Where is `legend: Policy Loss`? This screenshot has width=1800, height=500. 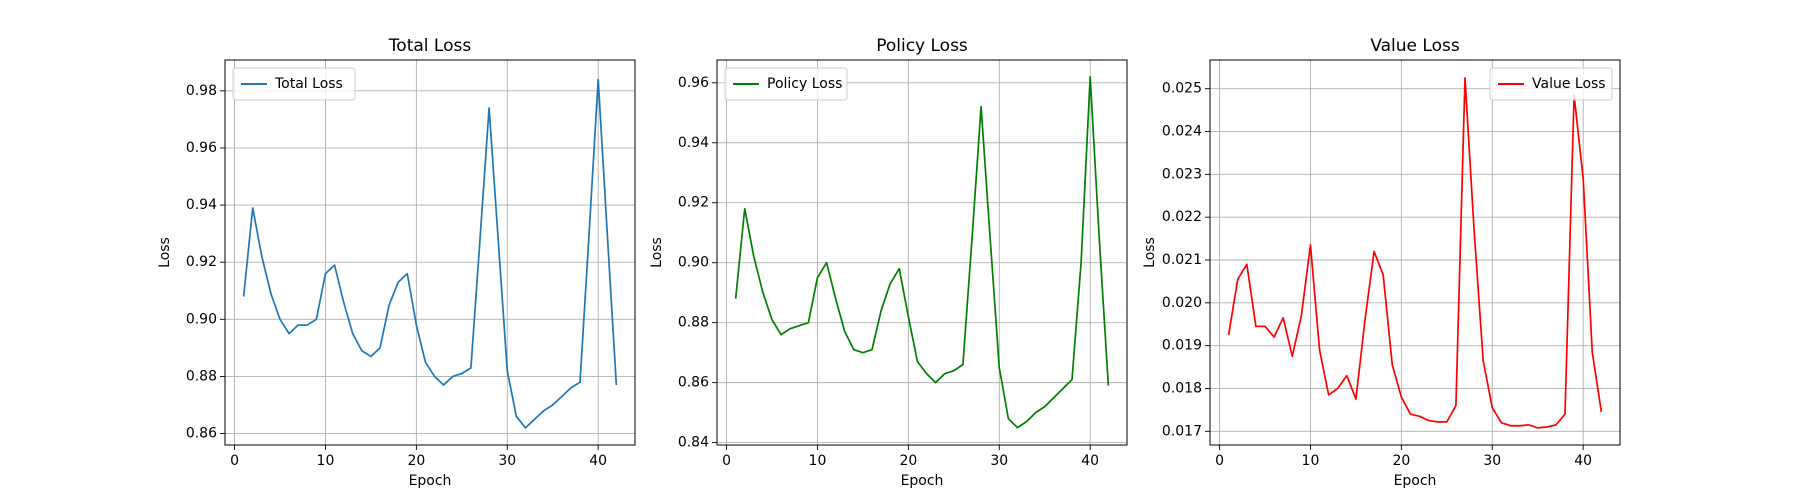
legend: Policy Loss is located at coordinates (786, 84).